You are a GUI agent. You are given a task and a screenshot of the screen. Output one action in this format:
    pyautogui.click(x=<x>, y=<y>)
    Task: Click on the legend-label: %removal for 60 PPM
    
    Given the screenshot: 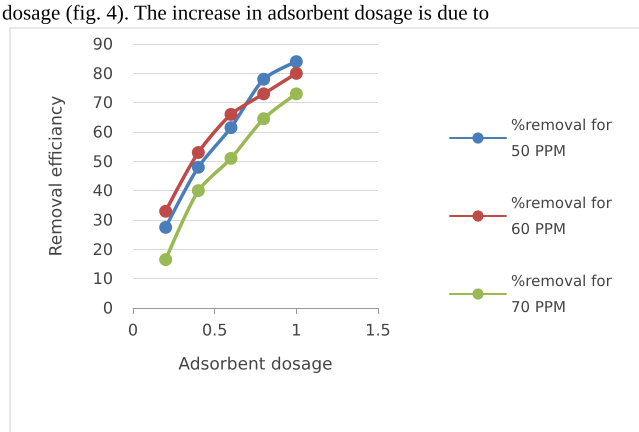 What is the action you would take?
    pyautogui.click(x=564, y=216)
    